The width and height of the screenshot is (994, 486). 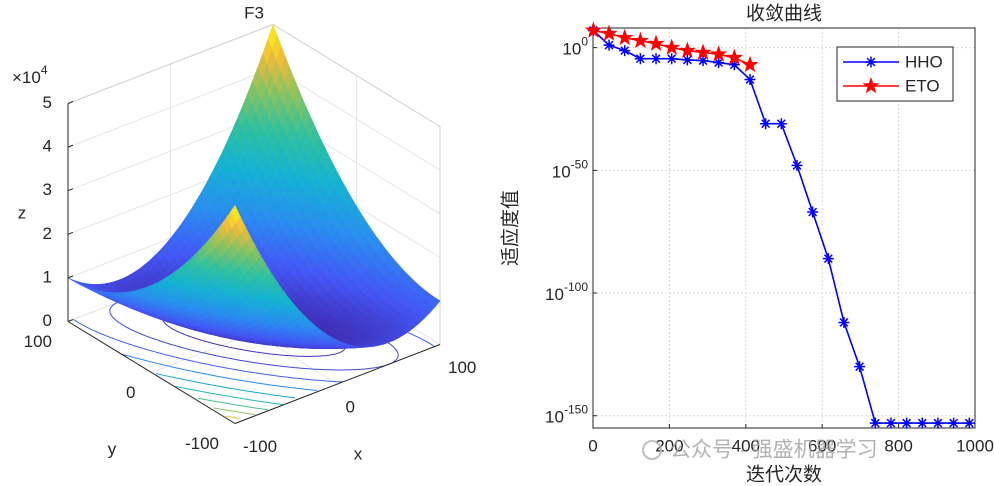 What do you see at coordinates (47, 320) in the screenshot?
I see `z-tick-label: 0` at bounding box center [47, 320].